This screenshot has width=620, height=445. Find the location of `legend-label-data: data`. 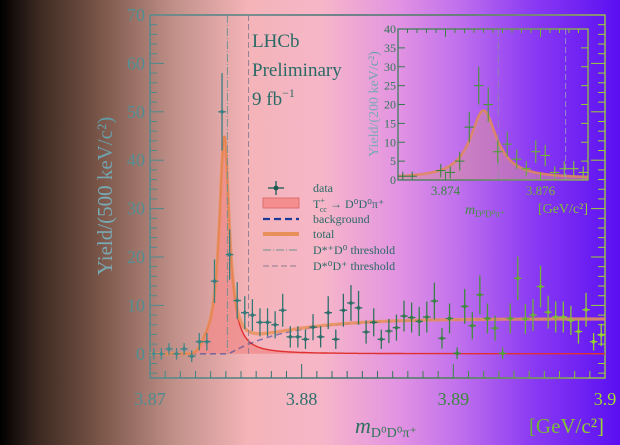

legend-label-data: data is located at coordinates (323, 188).